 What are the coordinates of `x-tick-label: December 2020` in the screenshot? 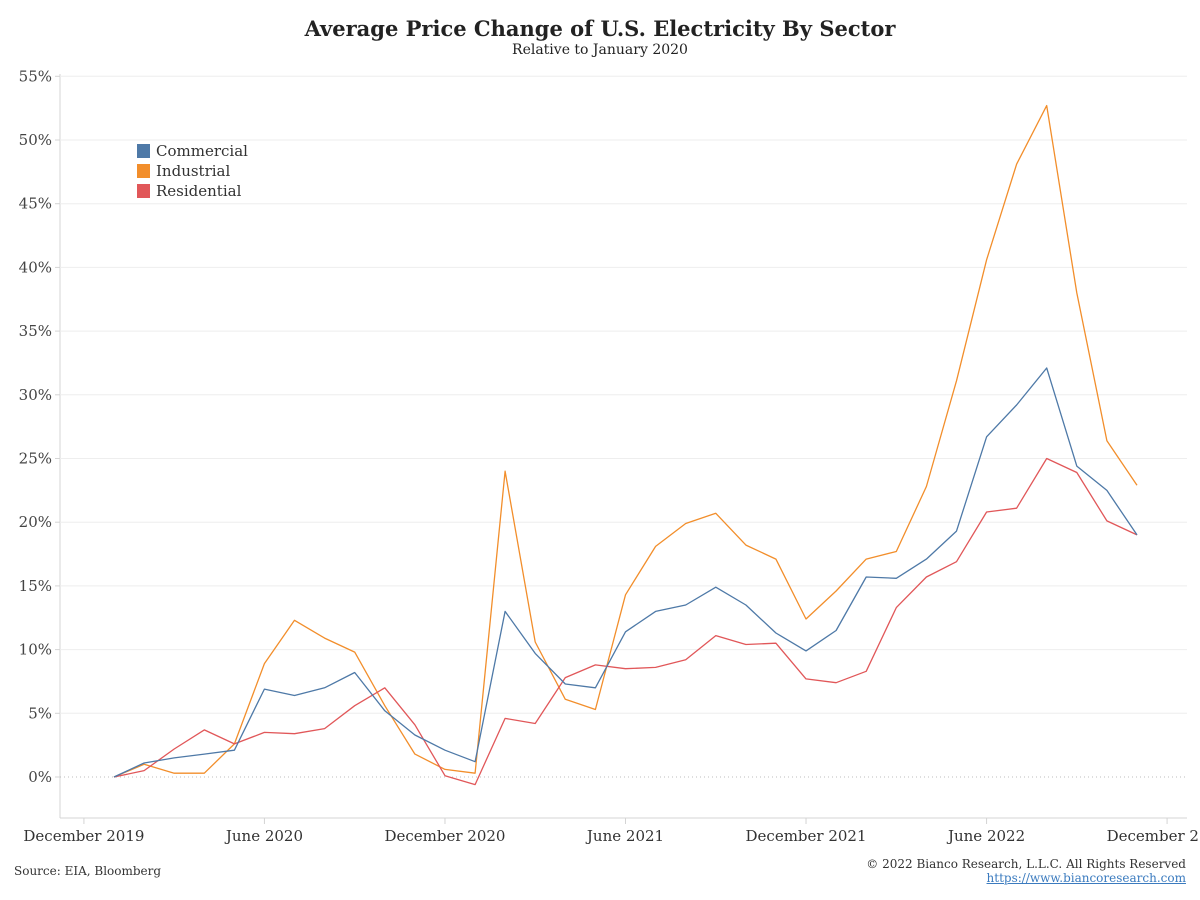 It's located at (444, 836).